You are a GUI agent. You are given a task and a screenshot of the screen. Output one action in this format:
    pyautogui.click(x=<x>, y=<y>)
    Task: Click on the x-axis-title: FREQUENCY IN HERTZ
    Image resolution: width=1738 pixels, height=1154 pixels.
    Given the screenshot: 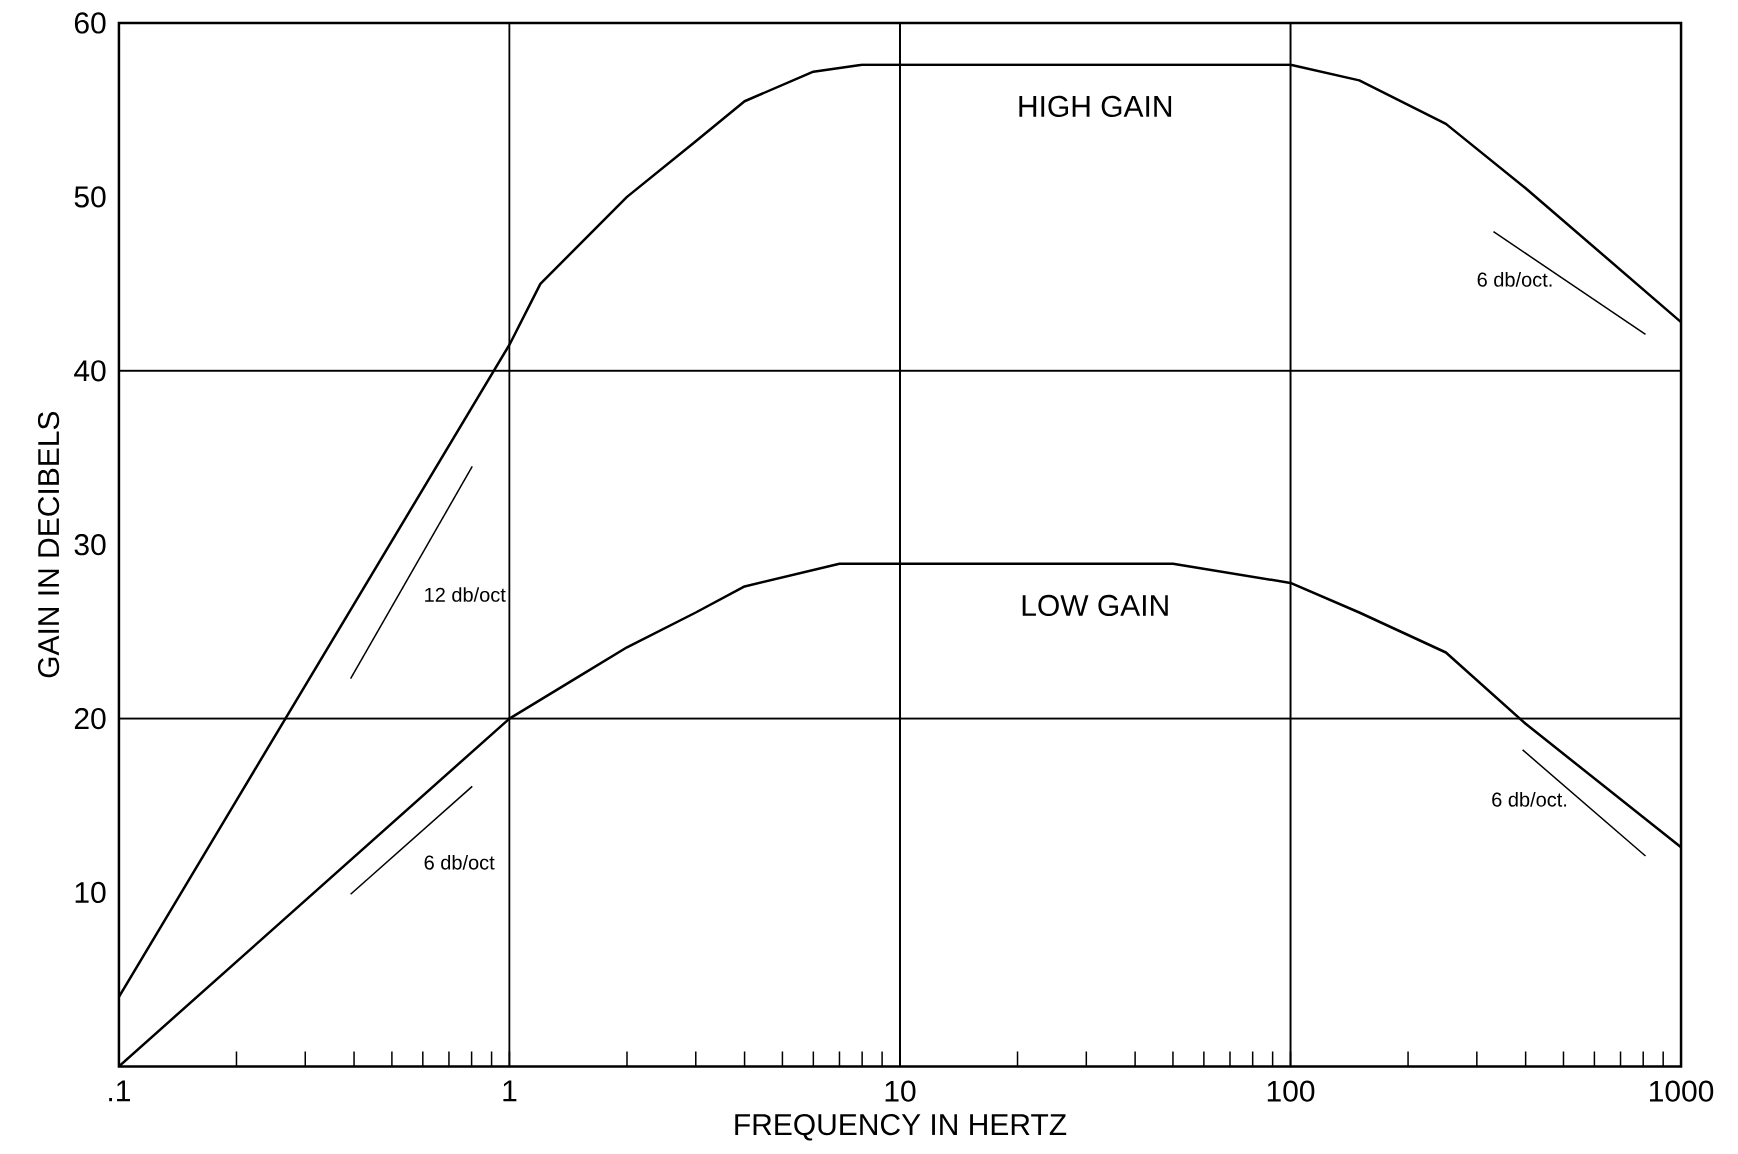 What is the action you would take?
    pyautogui.click(x=901, y=1127)
    